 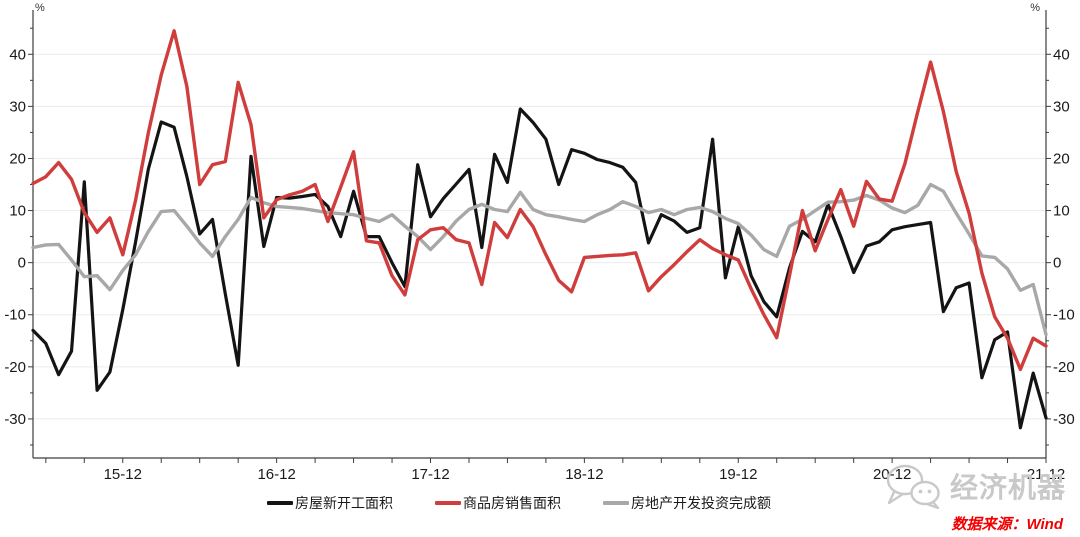 I want to click on y-tick-label-right--20: -20, so click(x=1064, y=367).